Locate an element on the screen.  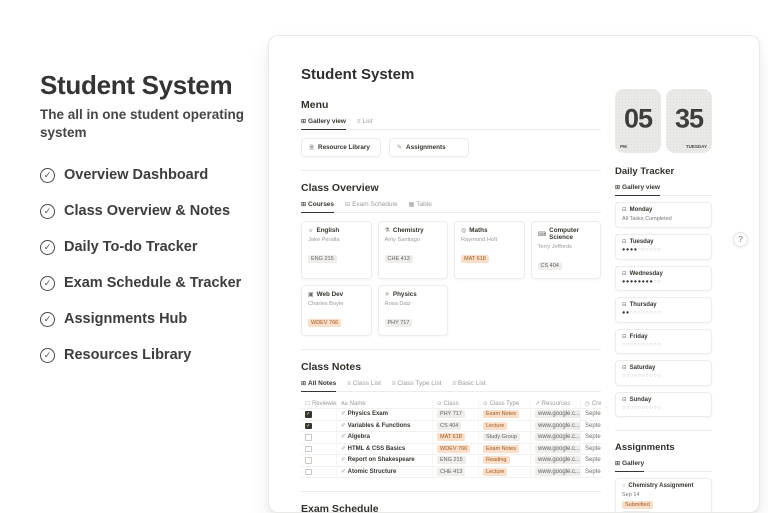
course-code-tag: PHY 717 is located at coordinates (398, 323).